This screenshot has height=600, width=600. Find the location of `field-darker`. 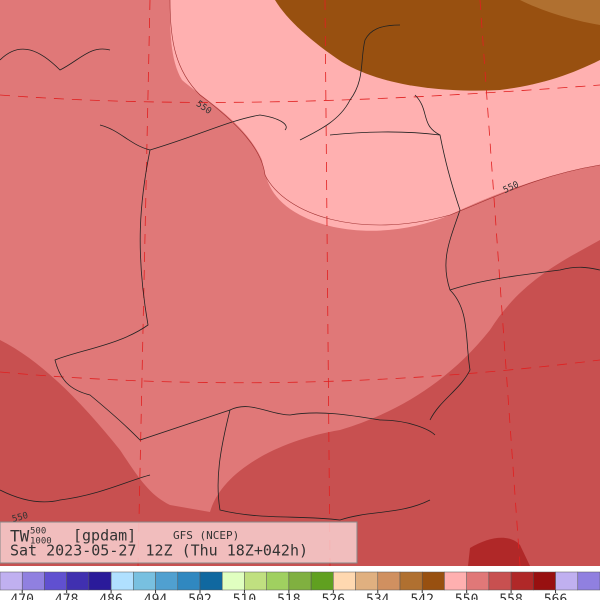

field-darker is located at coordinates (499, 551).